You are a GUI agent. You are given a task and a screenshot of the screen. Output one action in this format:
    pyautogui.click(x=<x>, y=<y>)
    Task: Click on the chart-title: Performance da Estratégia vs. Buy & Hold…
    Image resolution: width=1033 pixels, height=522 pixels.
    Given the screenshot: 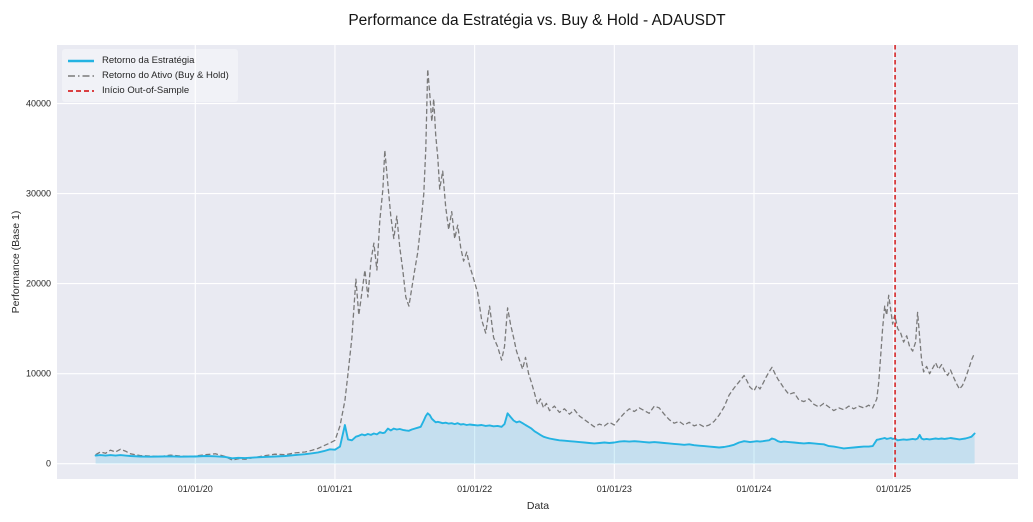 What is the action you would take?
    pyautogui.click(x=537, y=20)
    